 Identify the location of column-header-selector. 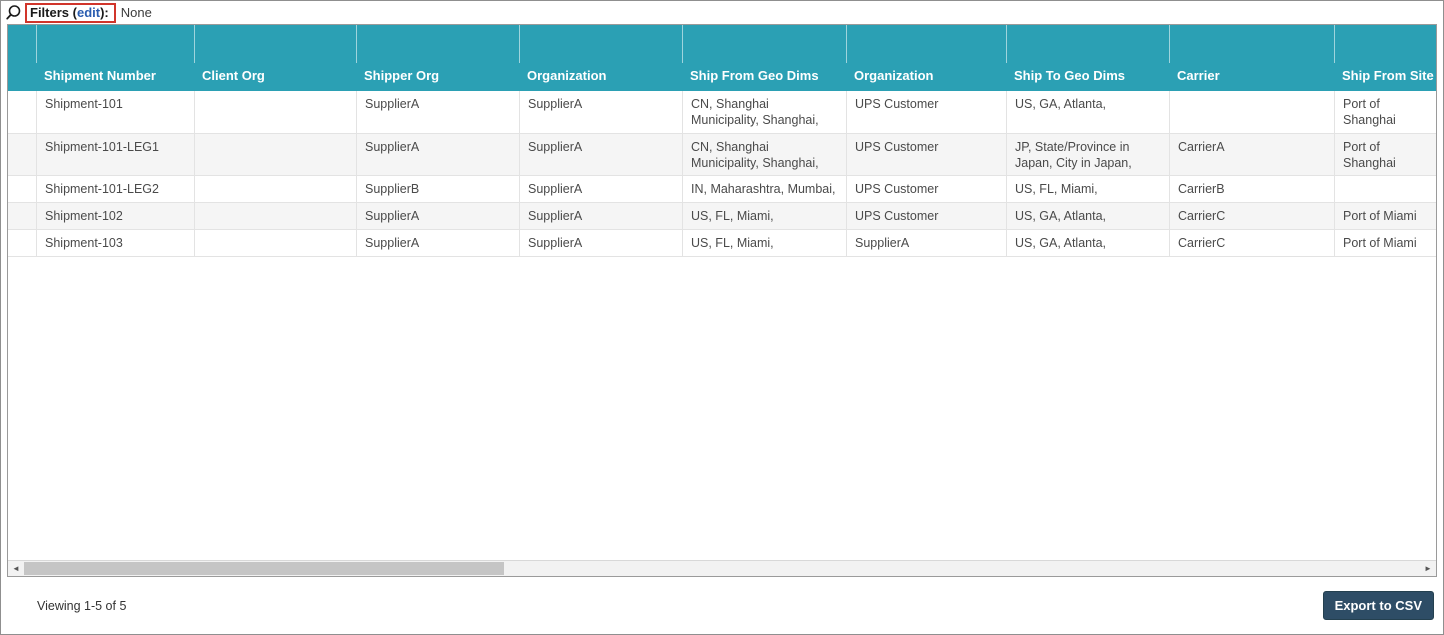
(22, 58).